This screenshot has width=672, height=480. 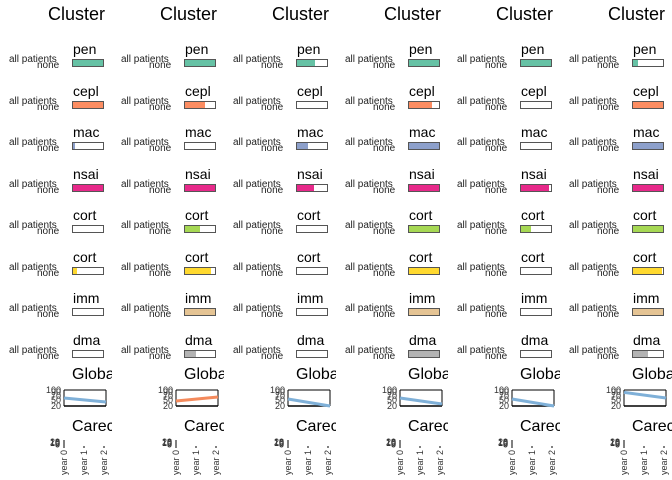 I want to click on caregiver-y-tick-label: 15, so click(x=615, y=443).